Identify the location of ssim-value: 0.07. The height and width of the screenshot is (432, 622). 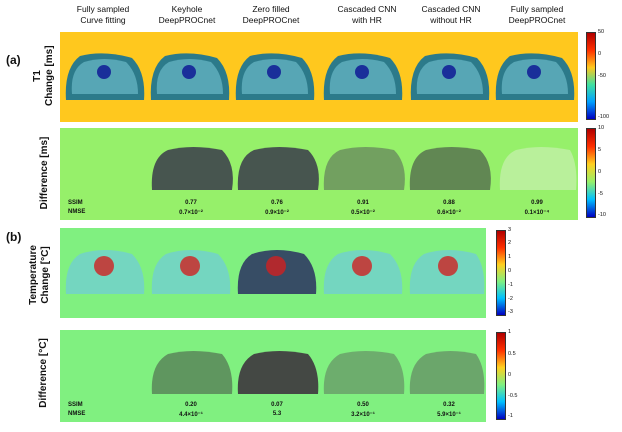
(277, 405).